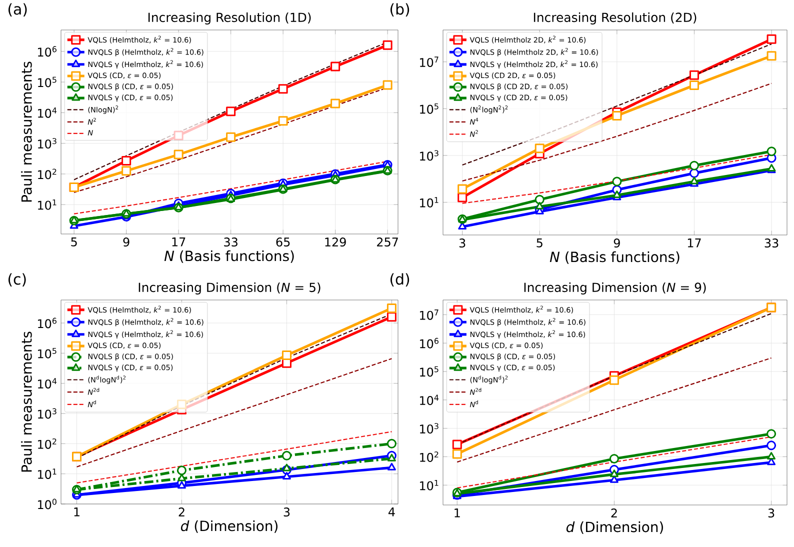 The width and height of the screenshot is (794, 547). What do you see at coordinates (335, 242) in the screenshot?
I see `x-tick-label: 129` at bounding box center [335, 242].